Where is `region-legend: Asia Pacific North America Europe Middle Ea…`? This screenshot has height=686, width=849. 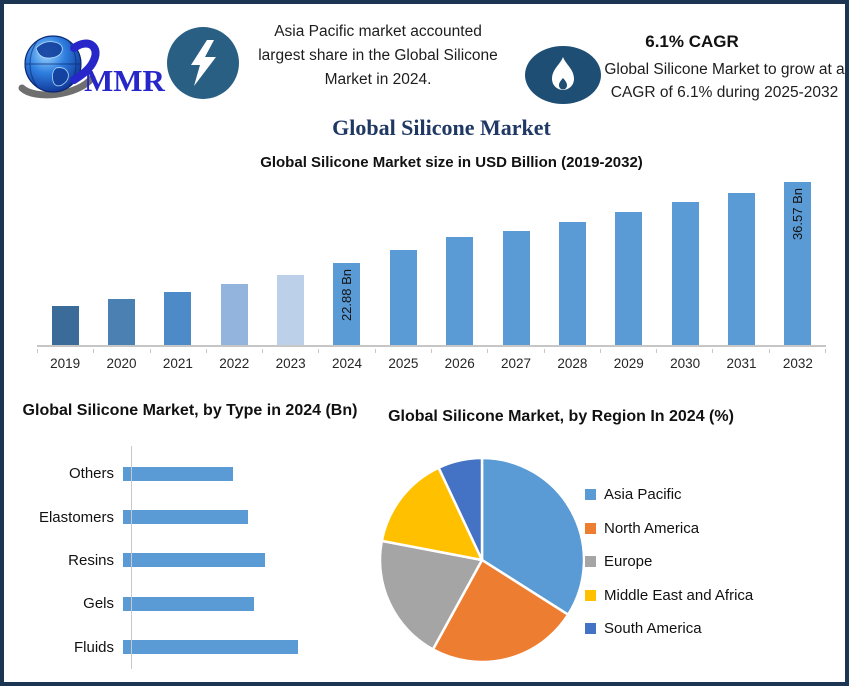 region-legend: Asia Pacific North America Europe Middle Ea… is located at coordinates (669, 562).